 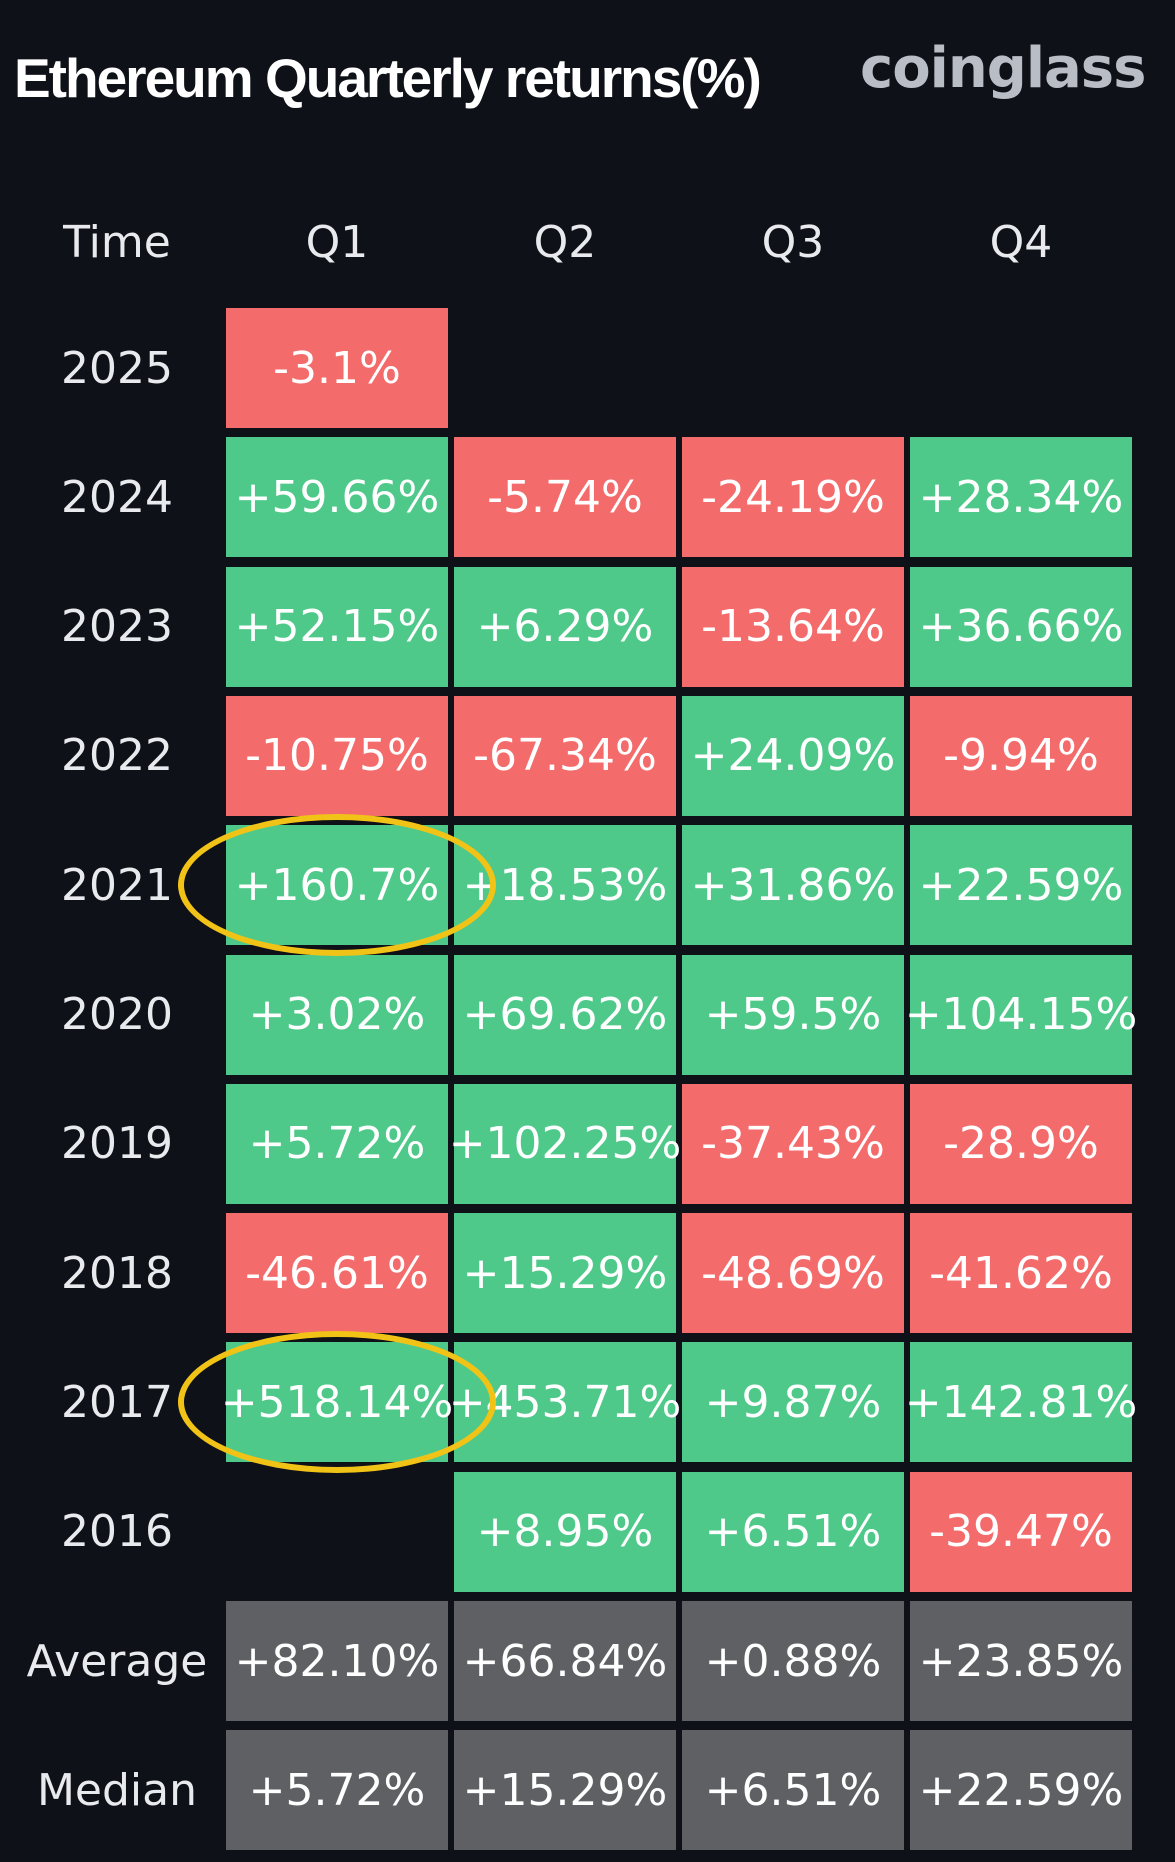 I want to click on table-cell: +0.88%, so click(x=793, y=1661).